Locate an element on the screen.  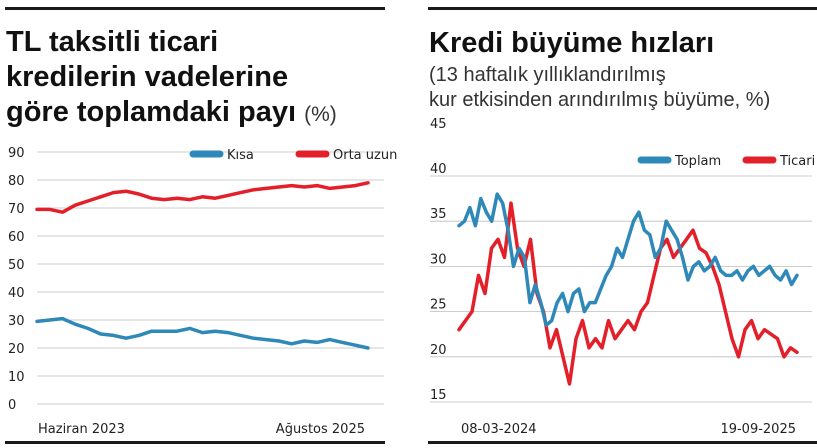
right-series-line-toplam is located at coordinates (628, 259).